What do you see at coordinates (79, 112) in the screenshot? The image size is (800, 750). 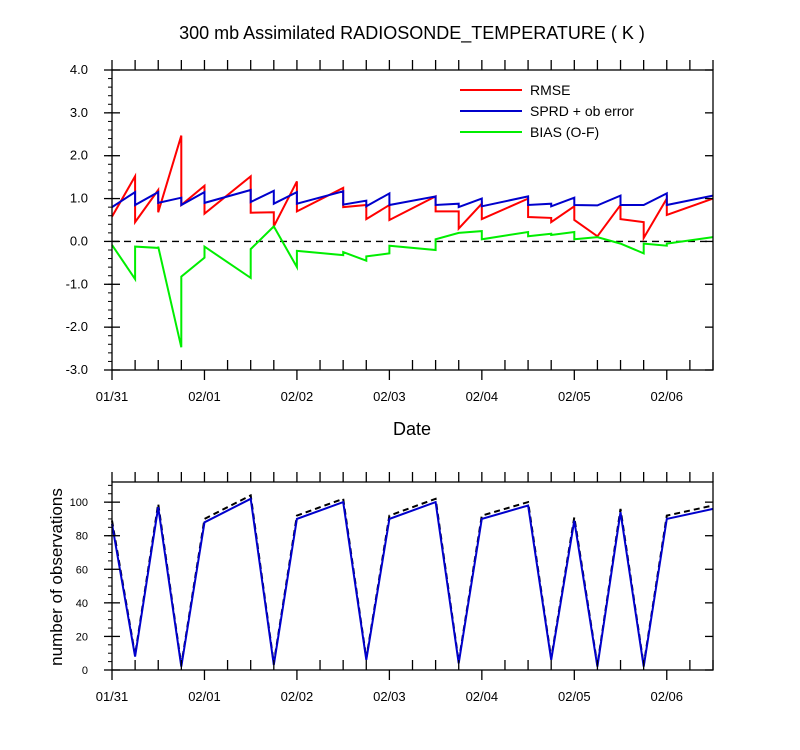 I see `y-tick-label: 3.0` at bounding box center [79, 112].